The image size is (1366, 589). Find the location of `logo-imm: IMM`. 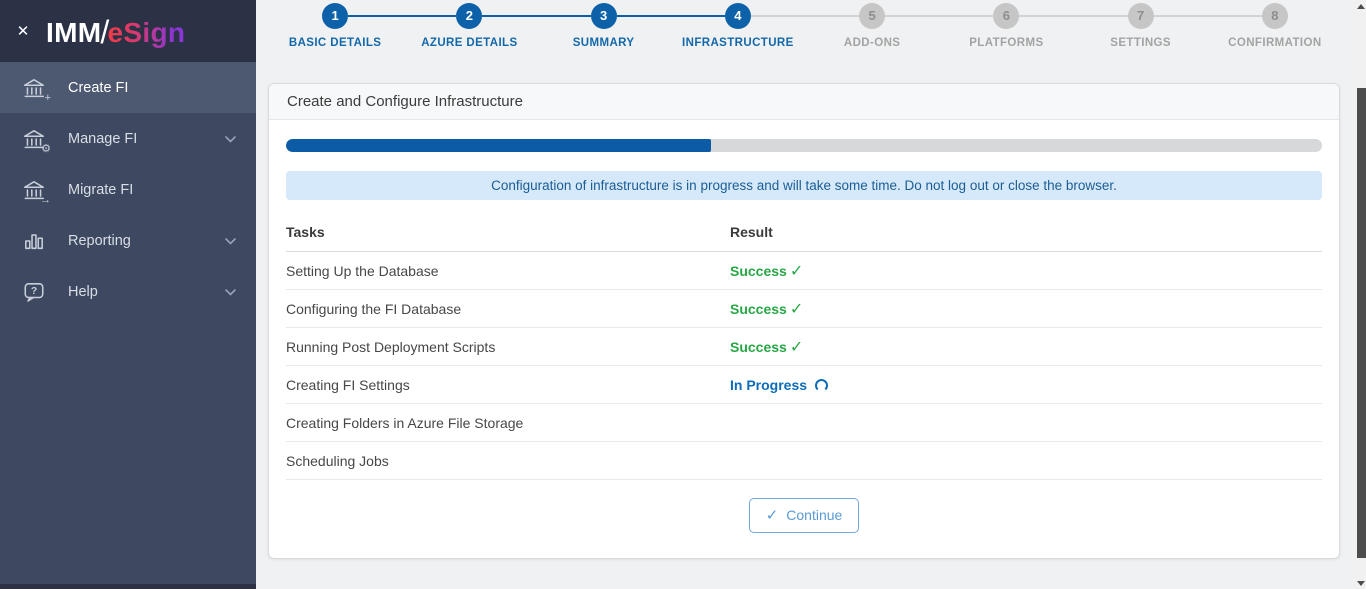

logo-imm: IMM is located at coordinates (74, 32).